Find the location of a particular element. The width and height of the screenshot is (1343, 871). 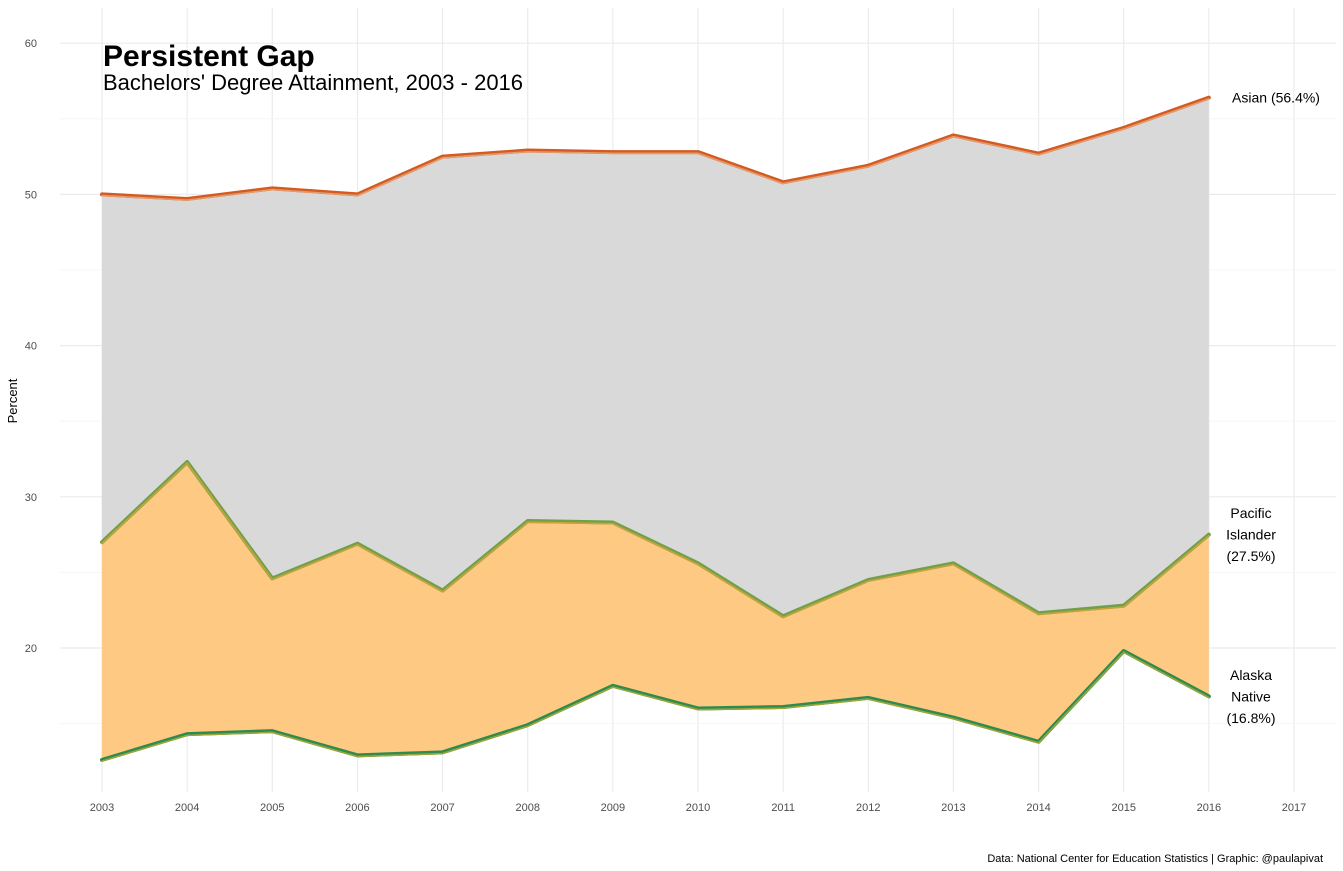

x-tick-label: 2003 is located at coordinates (102, 808).